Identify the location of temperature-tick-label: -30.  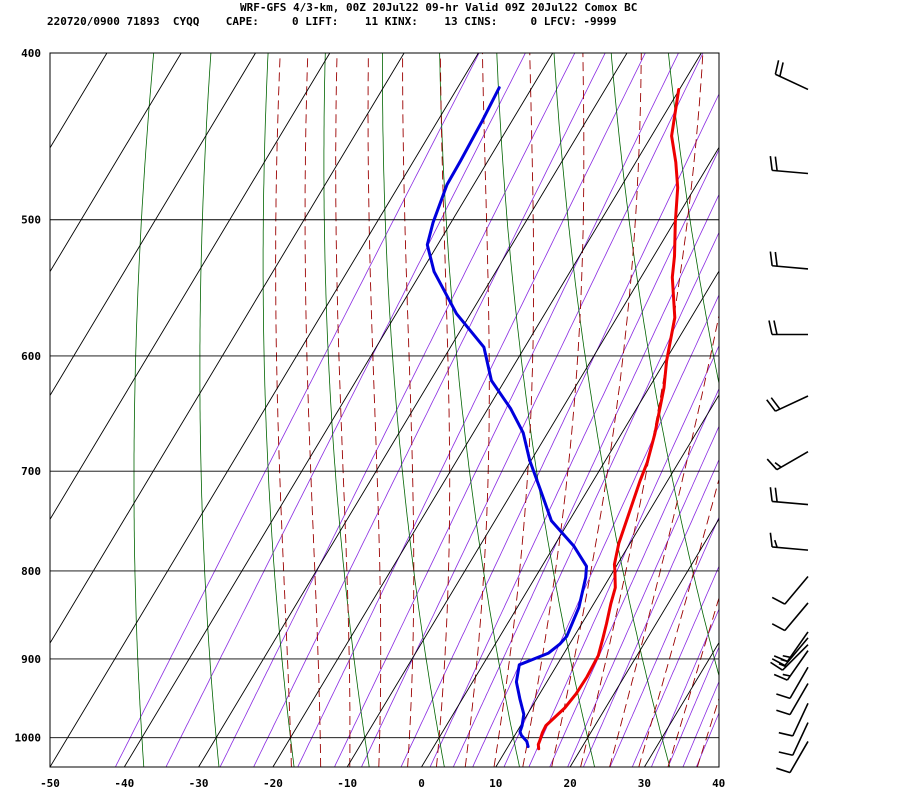
(199, 783).